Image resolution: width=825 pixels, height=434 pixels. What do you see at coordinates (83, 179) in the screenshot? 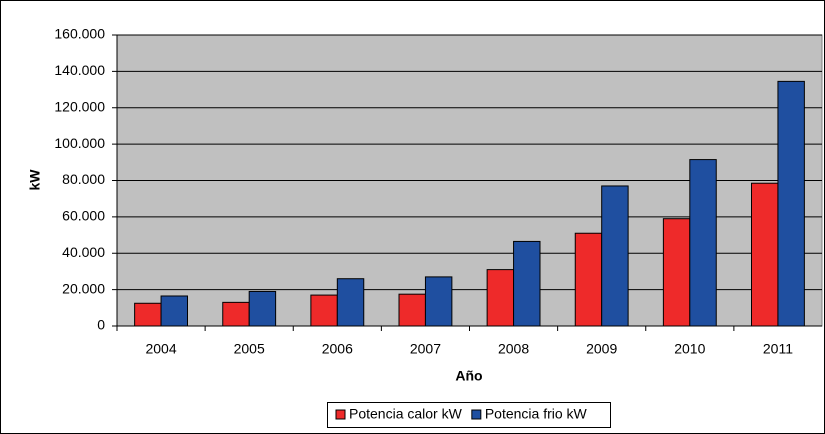
I see `y-tick-label: 80.000` at bounding box center [83, 179].